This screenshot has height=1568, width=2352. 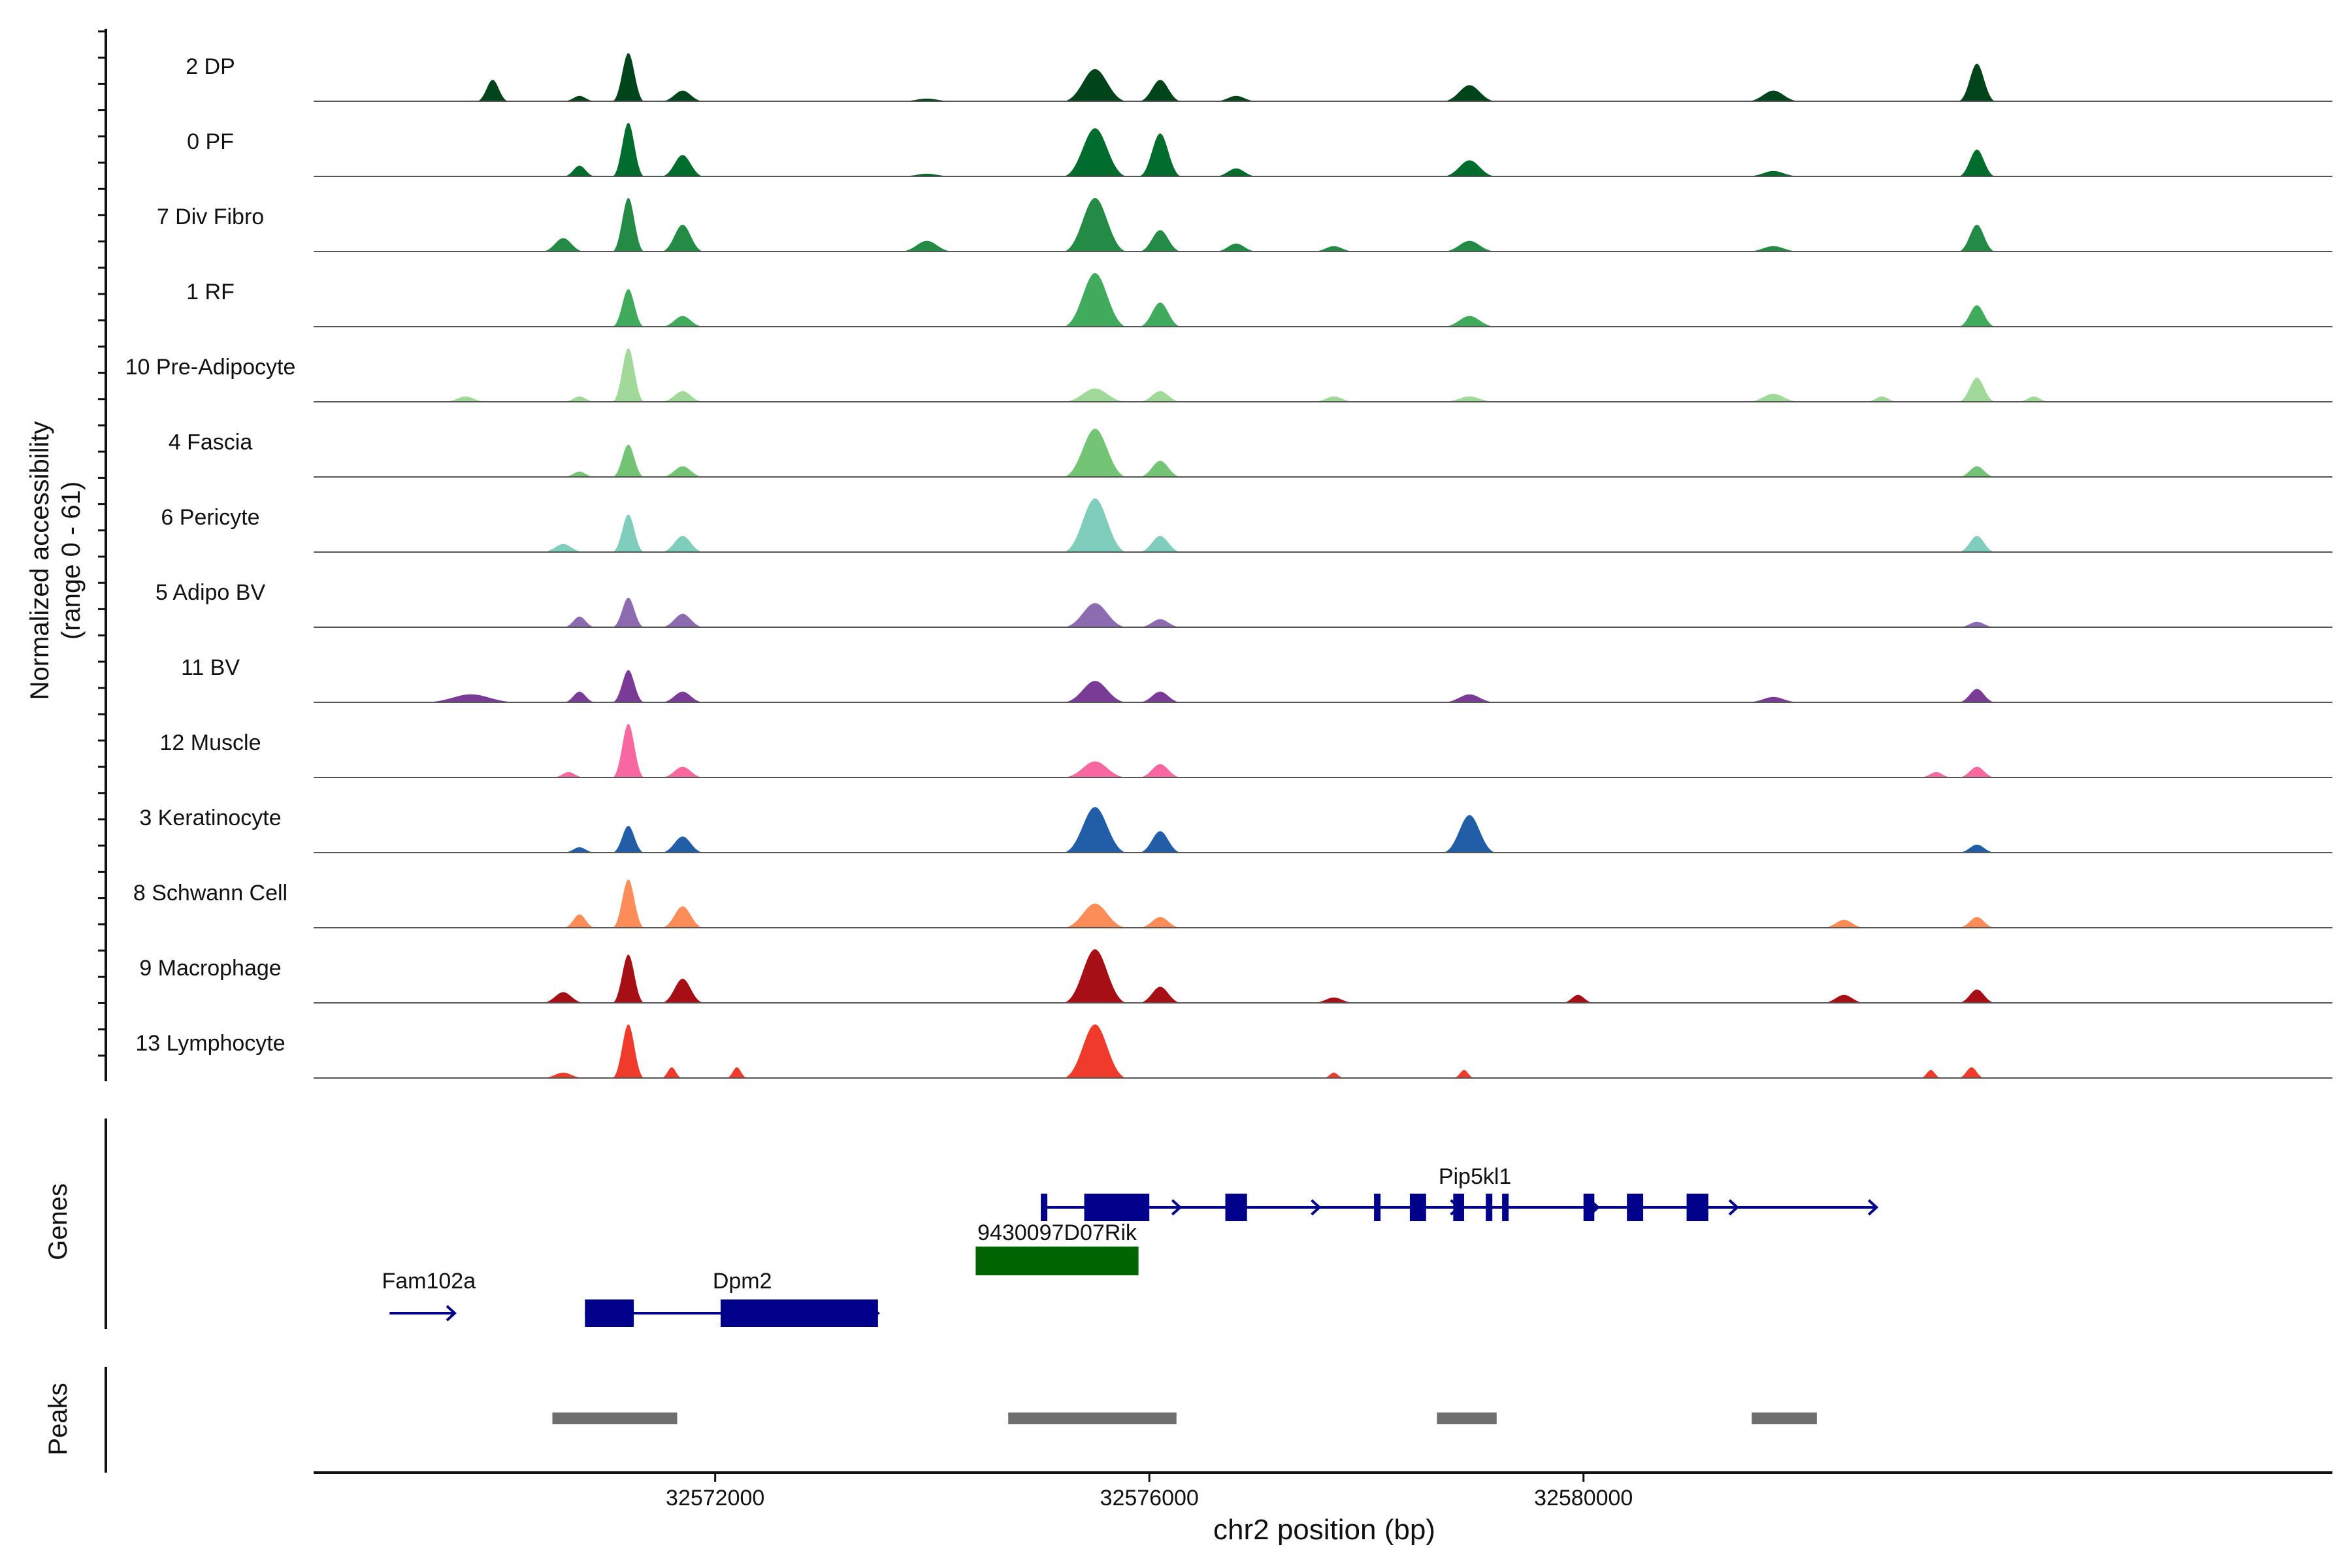 What do you see at coordinates (210, 667) in the screenshot?
I see `track-label: 11 BV` at bounding box center [210, 667].